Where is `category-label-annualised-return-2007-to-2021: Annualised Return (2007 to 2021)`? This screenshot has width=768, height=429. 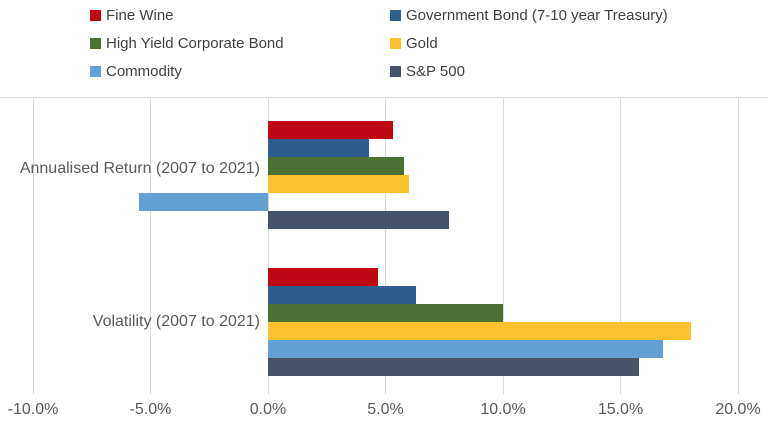
category-label-annualised-return-2007-to-2021: Annualised Return (2007 to 2021) is located at coordinates (139, 168).